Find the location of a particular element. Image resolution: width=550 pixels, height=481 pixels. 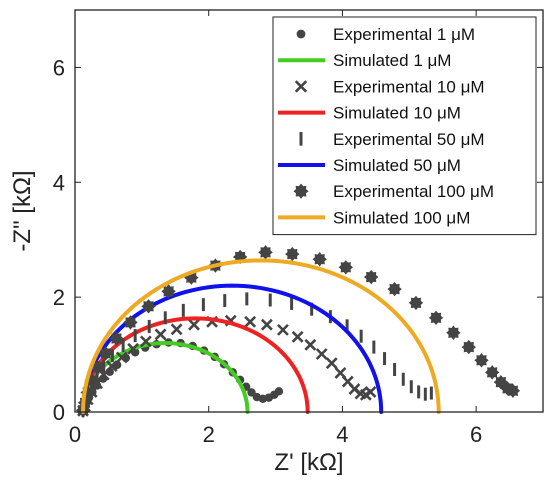

y-tick-label: 0 is located at coordinates (59, 412).